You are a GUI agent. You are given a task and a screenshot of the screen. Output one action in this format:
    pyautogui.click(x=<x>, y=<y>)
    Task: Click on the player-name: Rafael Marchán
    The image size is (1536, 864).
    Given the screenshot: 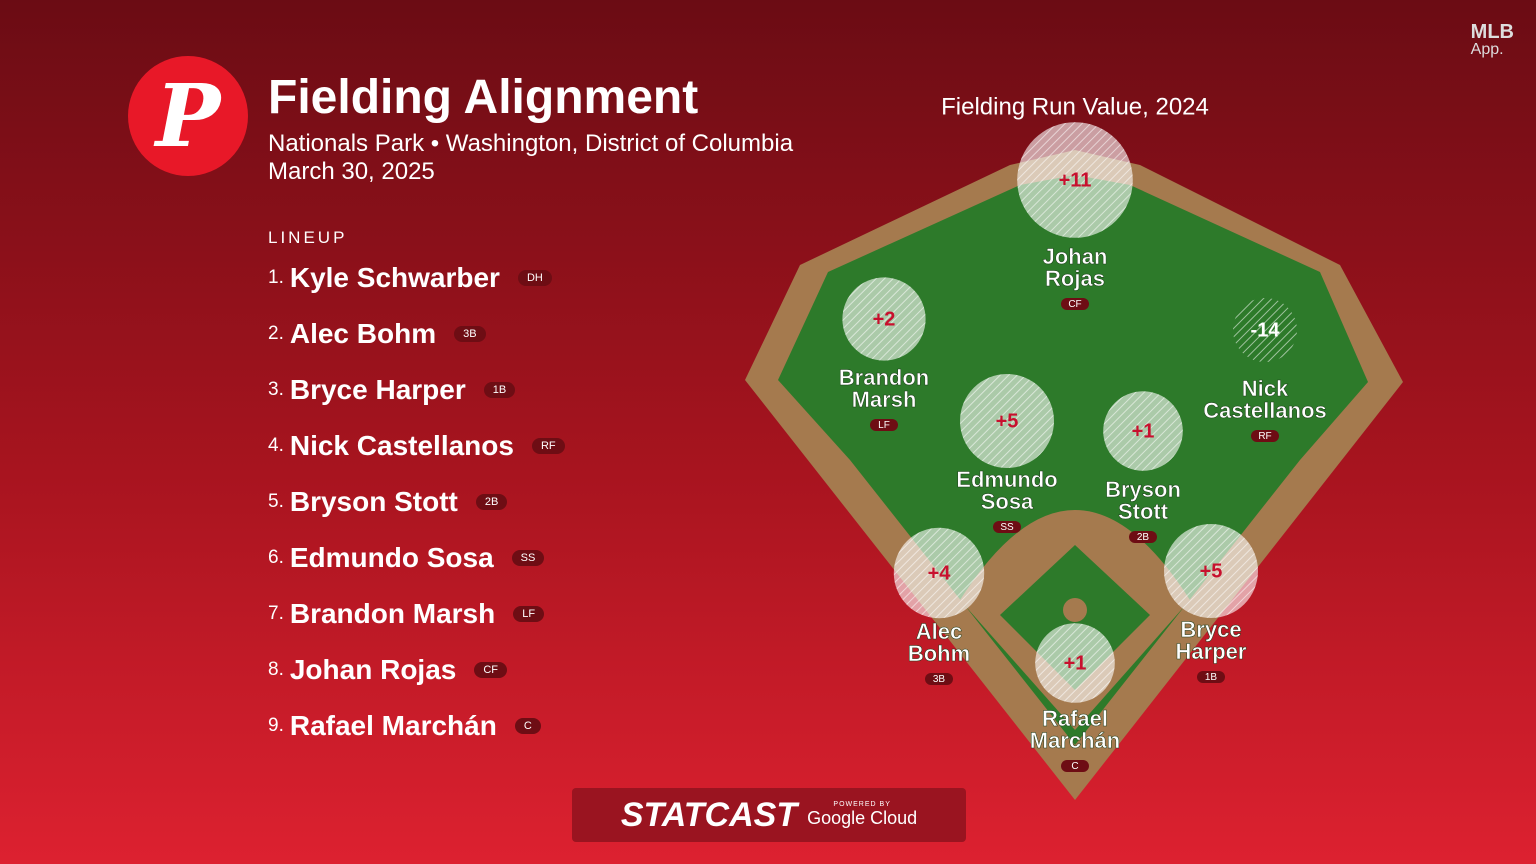 What is the action you would take?
    pyautogui.click(x=393, y=725)
    